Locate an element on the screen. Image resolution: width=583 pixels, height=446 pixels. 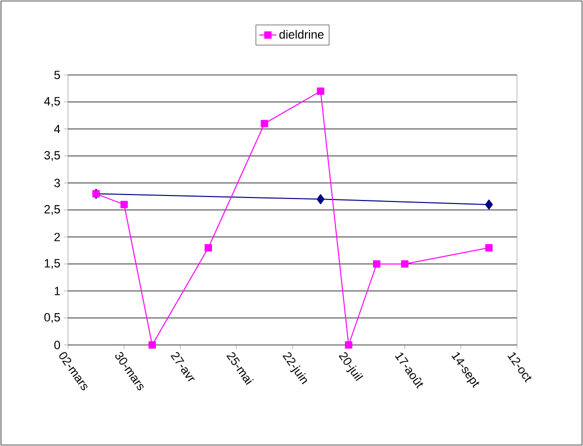
y-tick-label: 3,5 is located at coordinates (52, 156).